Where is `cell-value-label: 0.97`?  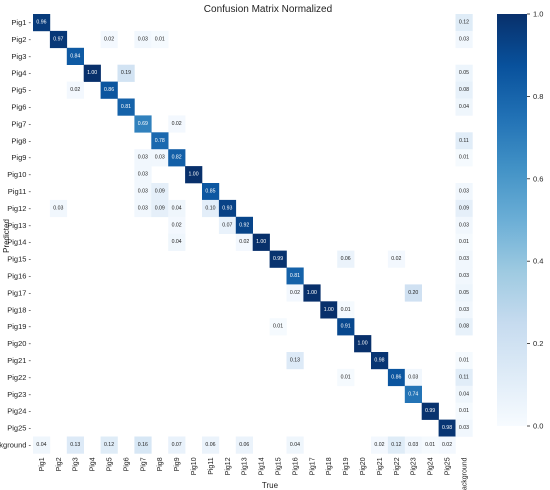 cell-value-label: 0.97 is located at coordinates (58, 39).